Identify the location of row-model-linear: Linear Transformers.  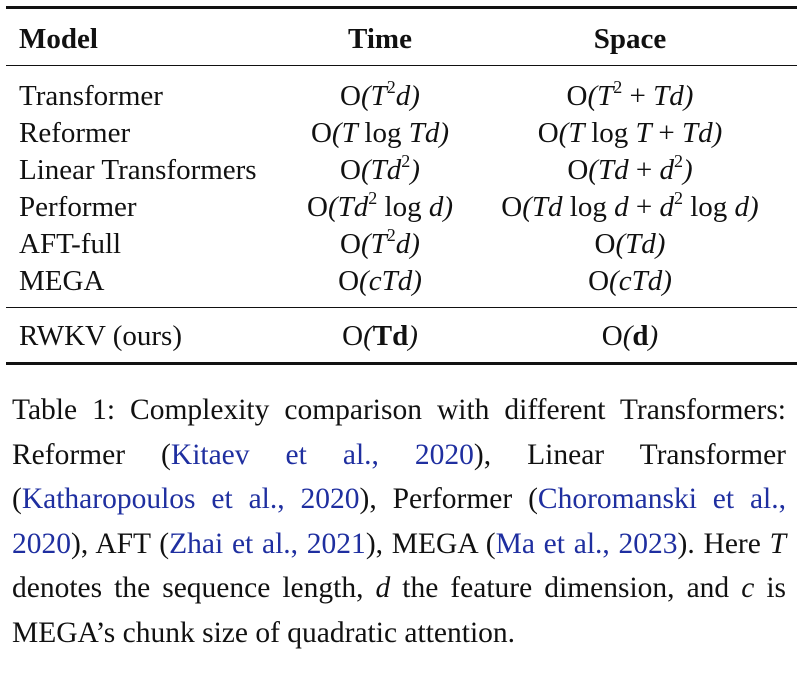
(138, 170).